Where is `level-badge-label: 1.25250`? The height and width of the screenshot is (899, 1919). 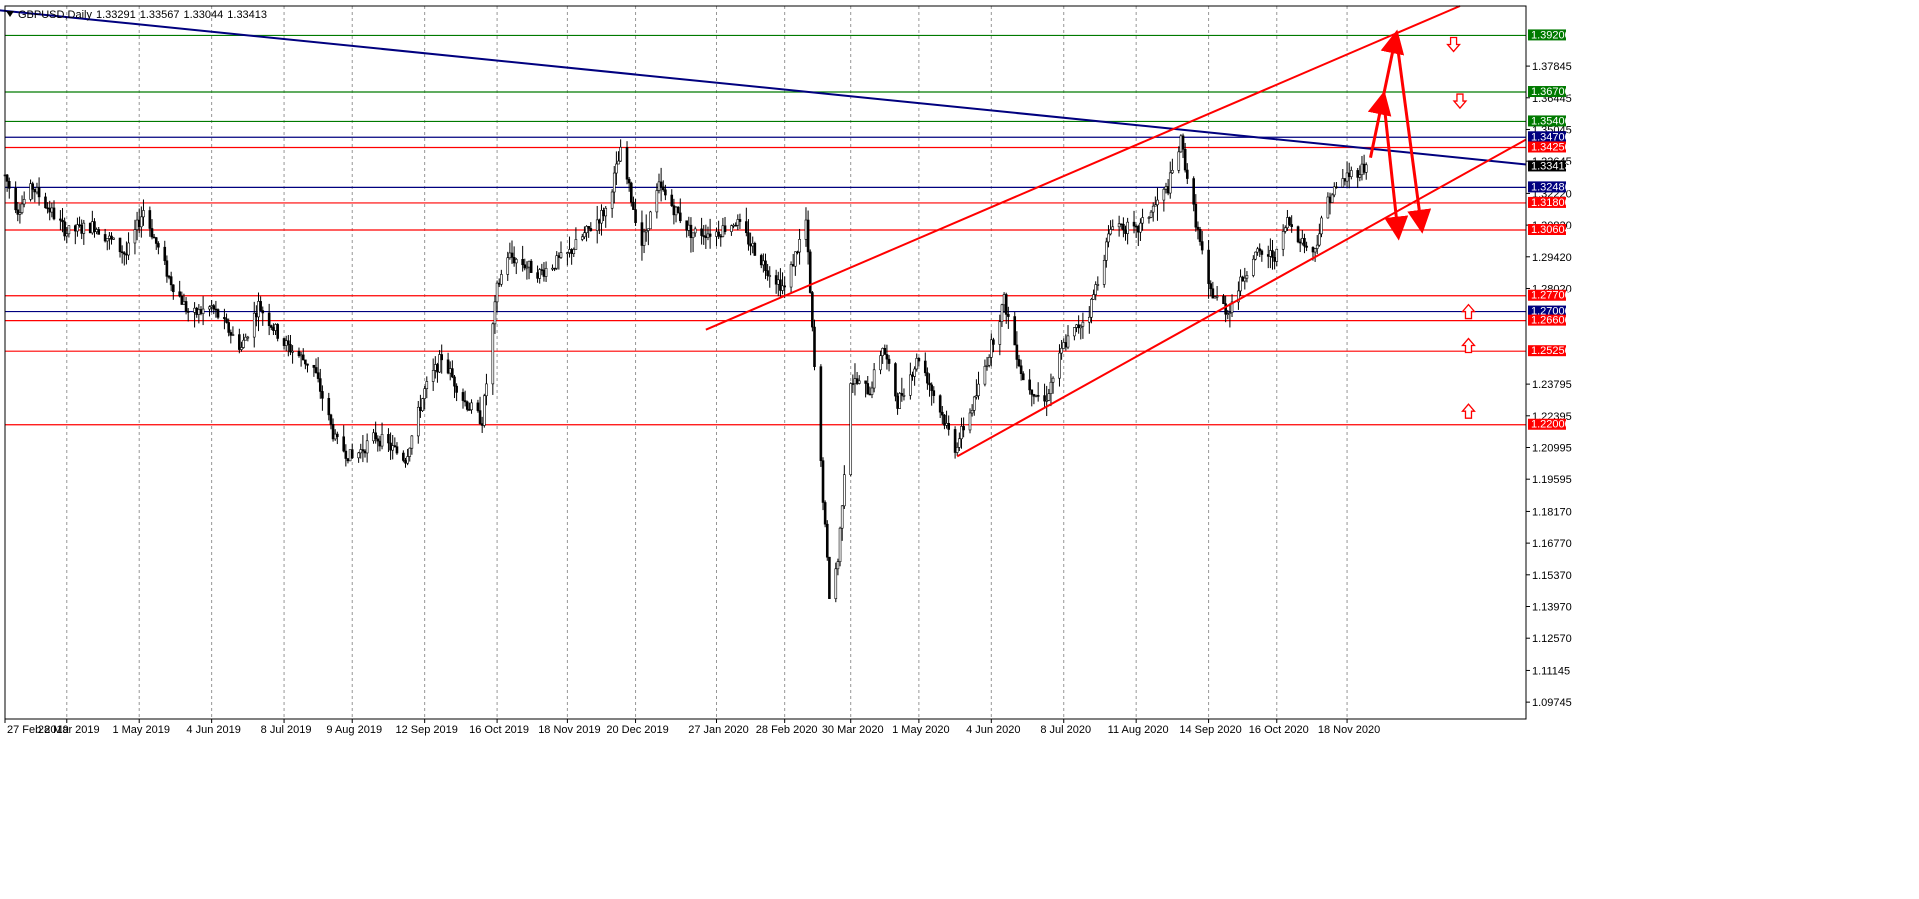 level-badge-label: 1.25250 is located at coordinates (1551, 351).